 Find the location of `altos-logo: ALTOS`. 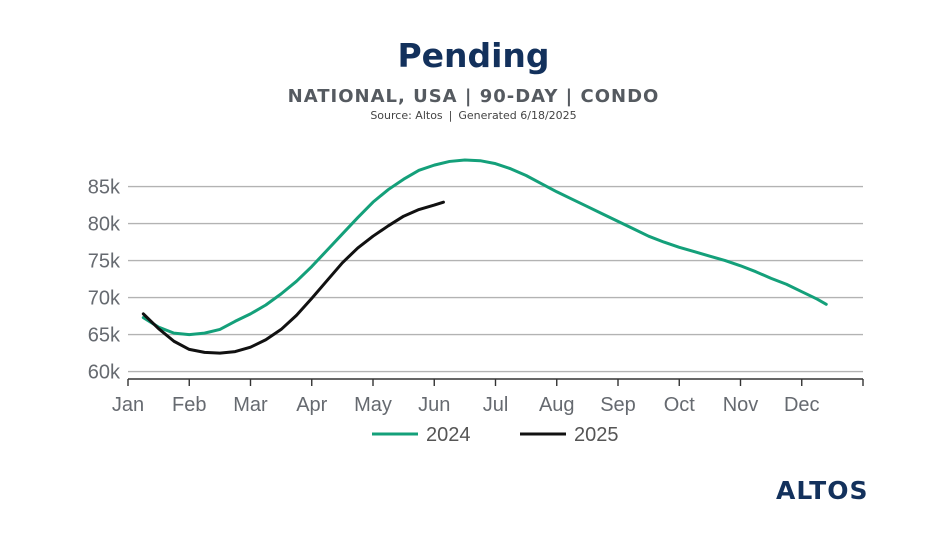

altos-logo: ALTOS is located at coordinates (822, 490).